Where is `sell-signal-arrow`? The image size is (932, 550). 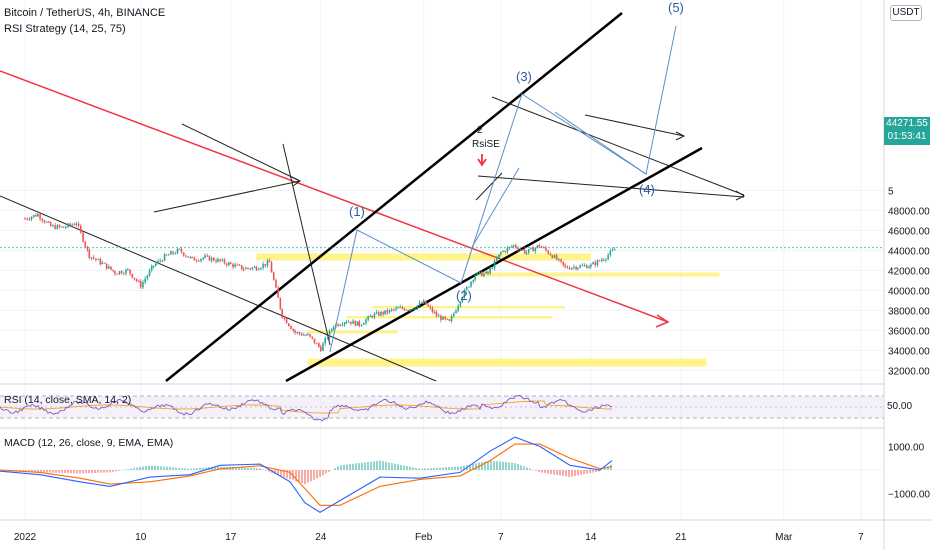
sell-signal-arrow is located at coordinates (482, 160).